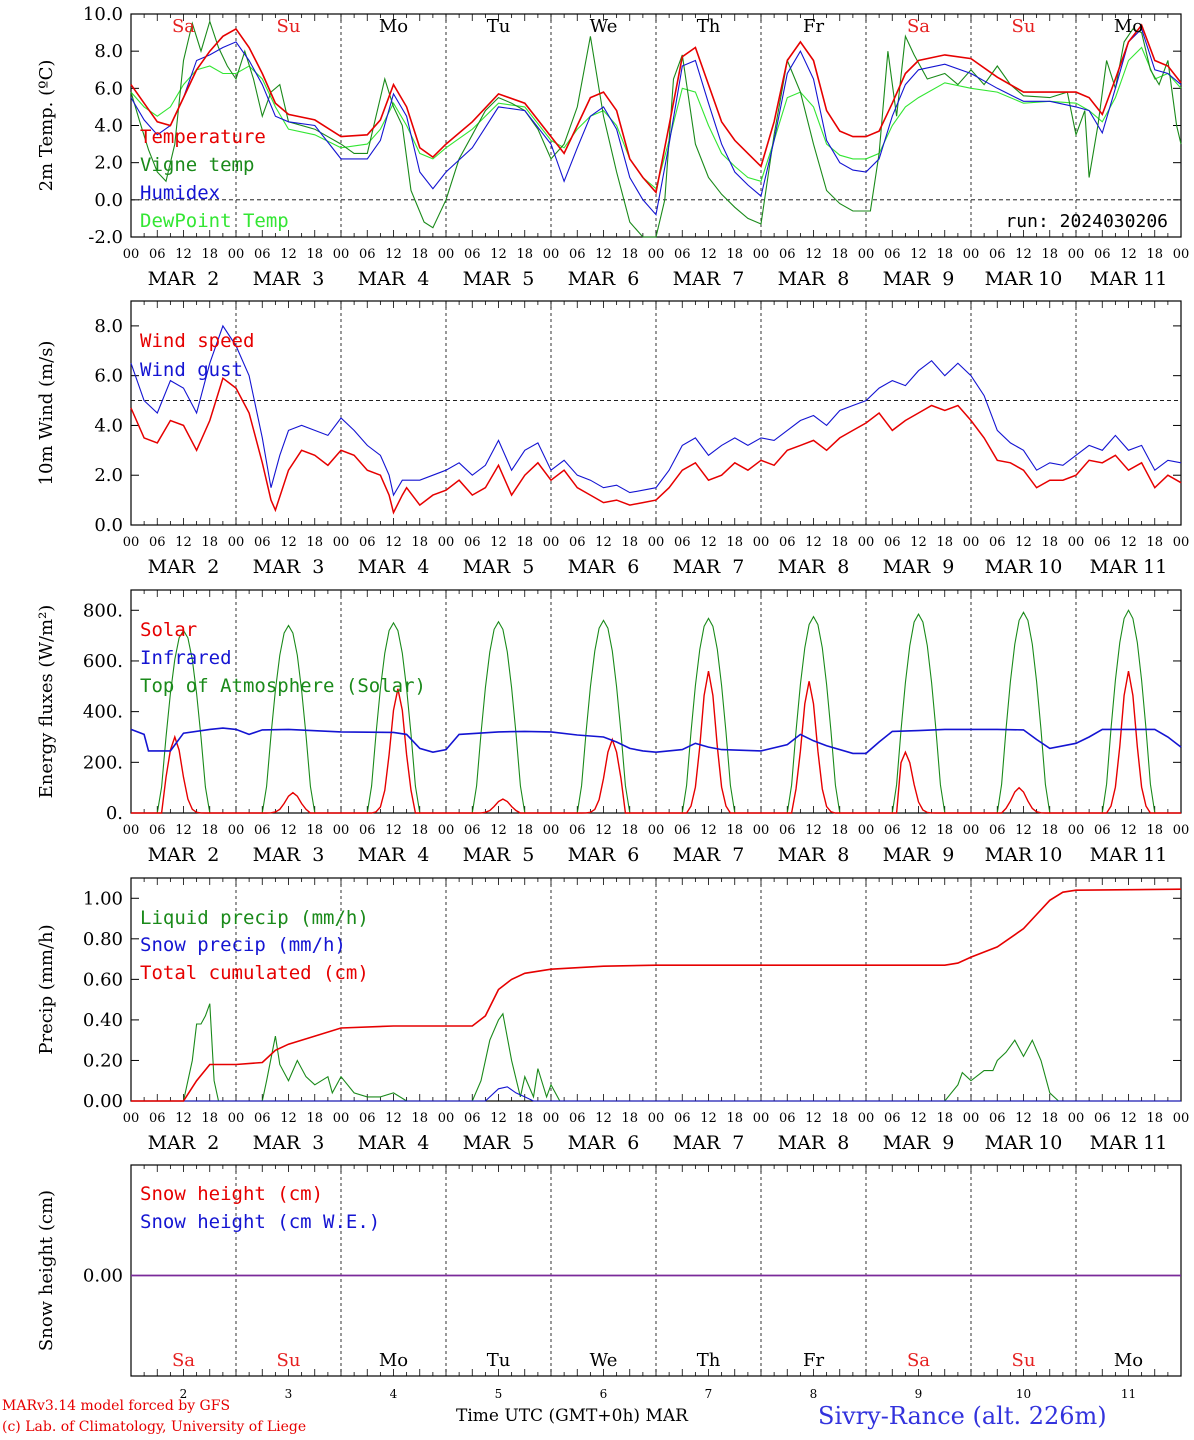 Image resolution: width=1194 pixels, height=1440 pixels. What do you see at coordinates (1024, 1143) in the screenshot?
I see `date-label: MAR 10` at bounding box center [1024, 1143].